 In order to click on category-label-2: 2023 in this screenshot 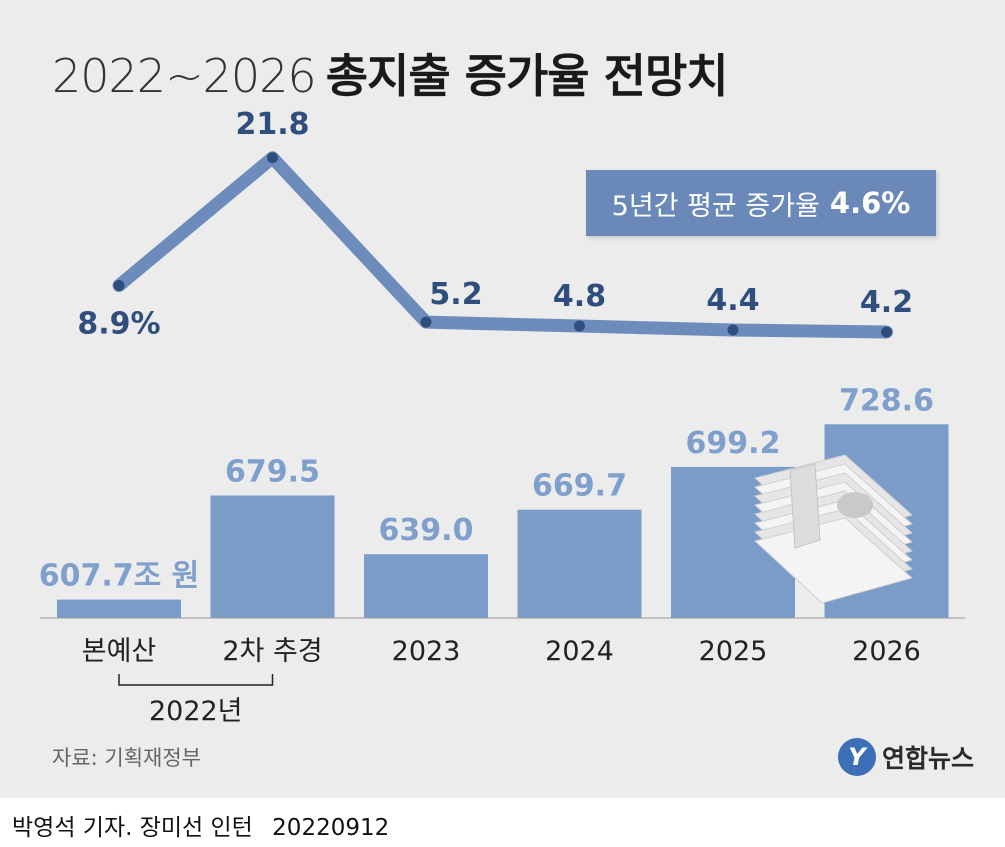, I will do `click(426, 651)`.